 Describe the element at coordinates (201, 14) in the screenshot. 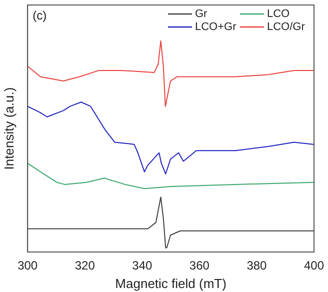

I see `legend-label: Gr` at that location.